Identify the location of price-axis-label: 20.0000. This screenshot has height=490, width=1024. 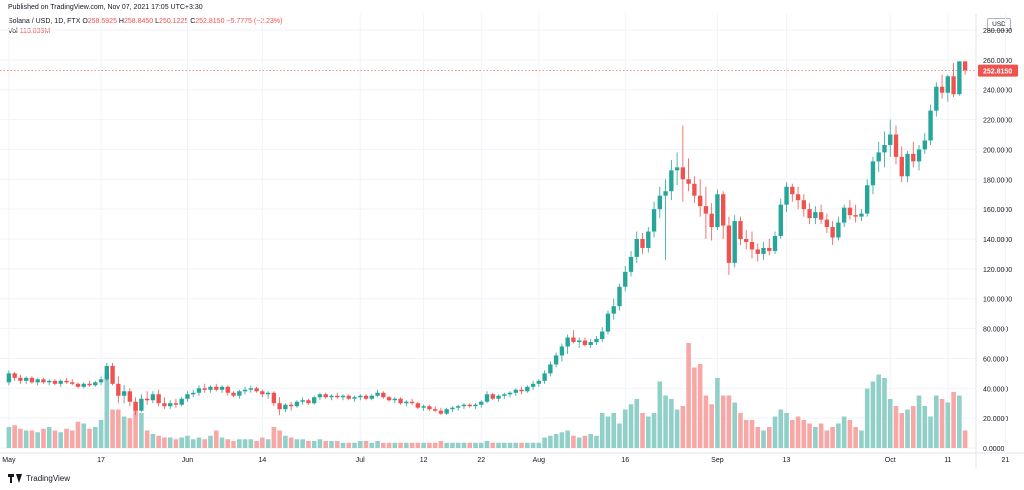
(995, 419).